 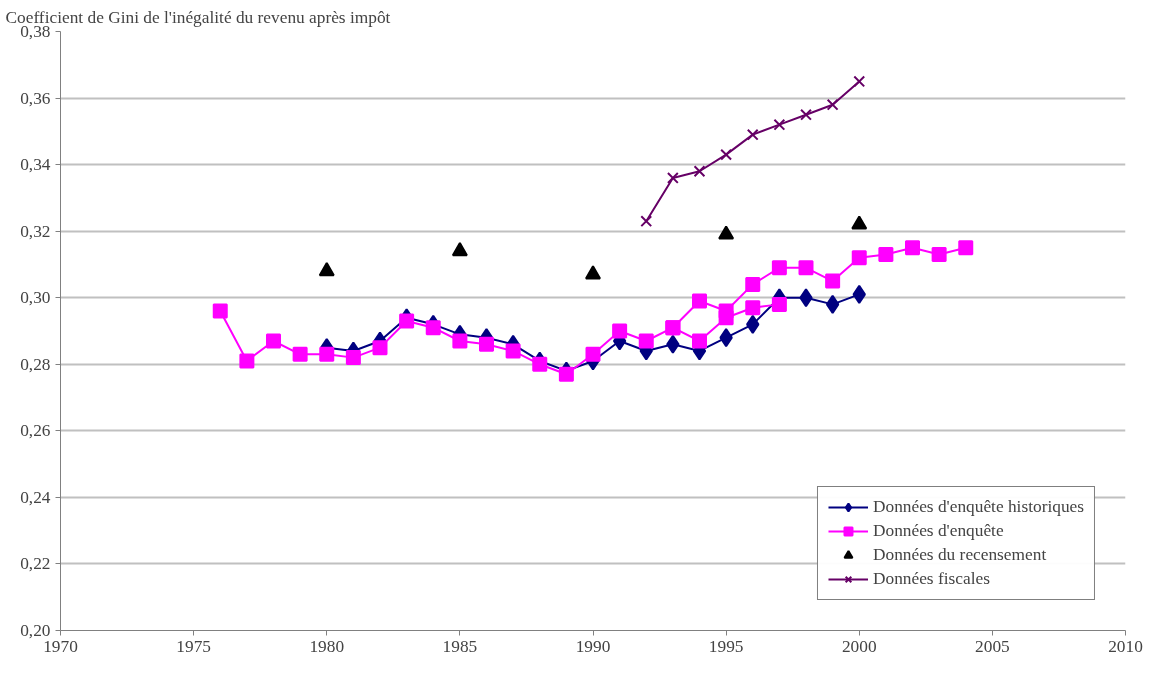 I want to click on y-tick-label: 0,34, so click(x=35, y=165).